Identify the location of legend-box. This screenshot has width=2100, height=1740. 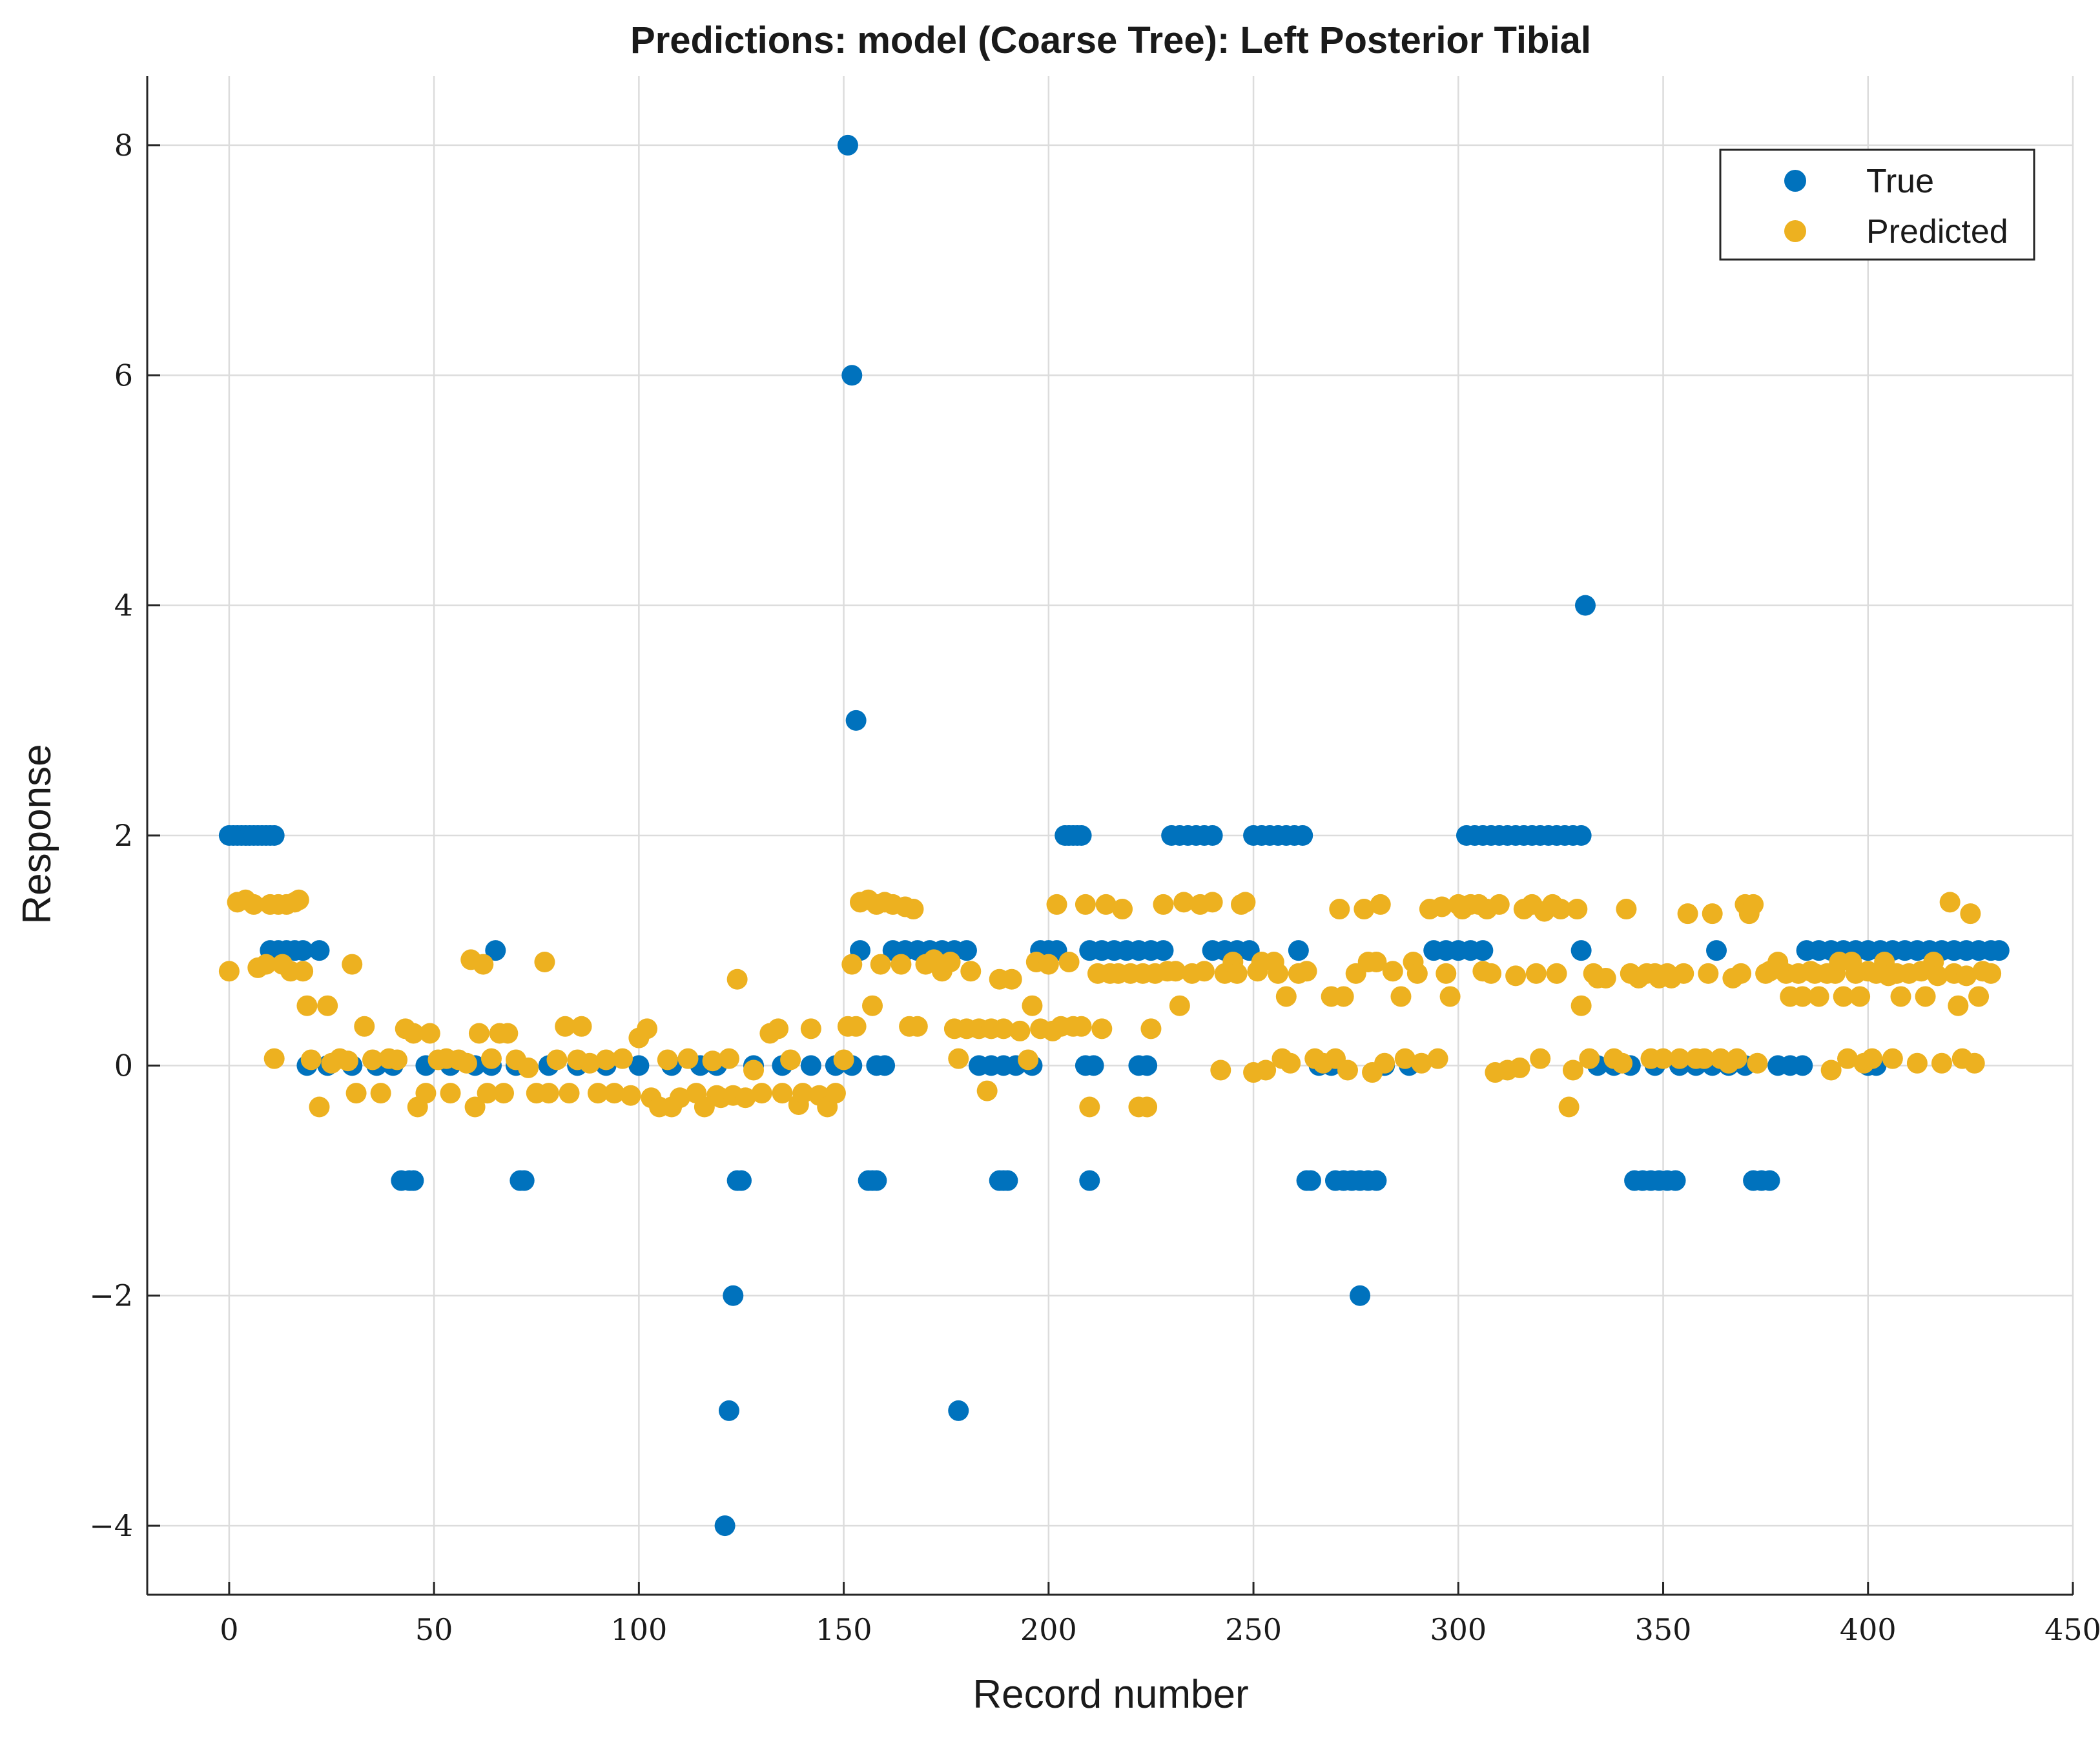
(1877, 205).